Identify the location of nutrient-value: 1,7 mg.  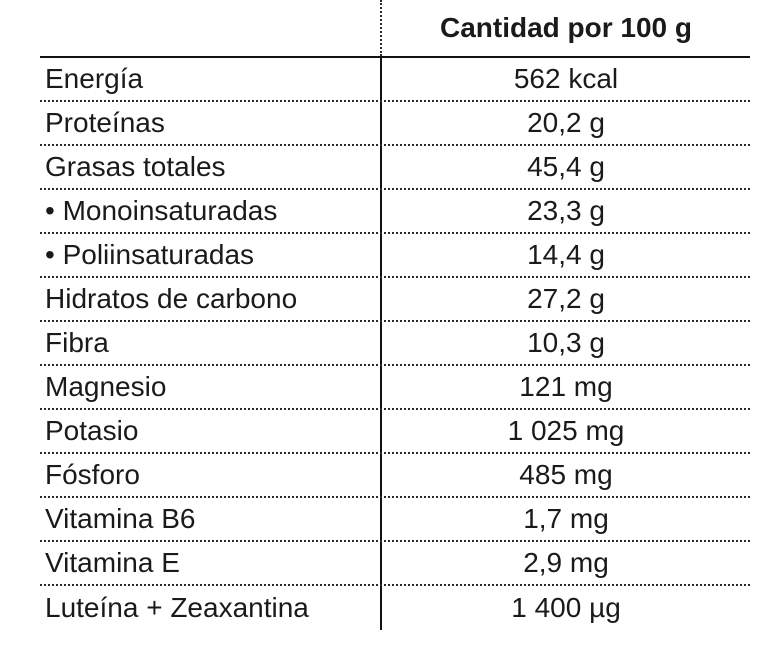
(565, 519).